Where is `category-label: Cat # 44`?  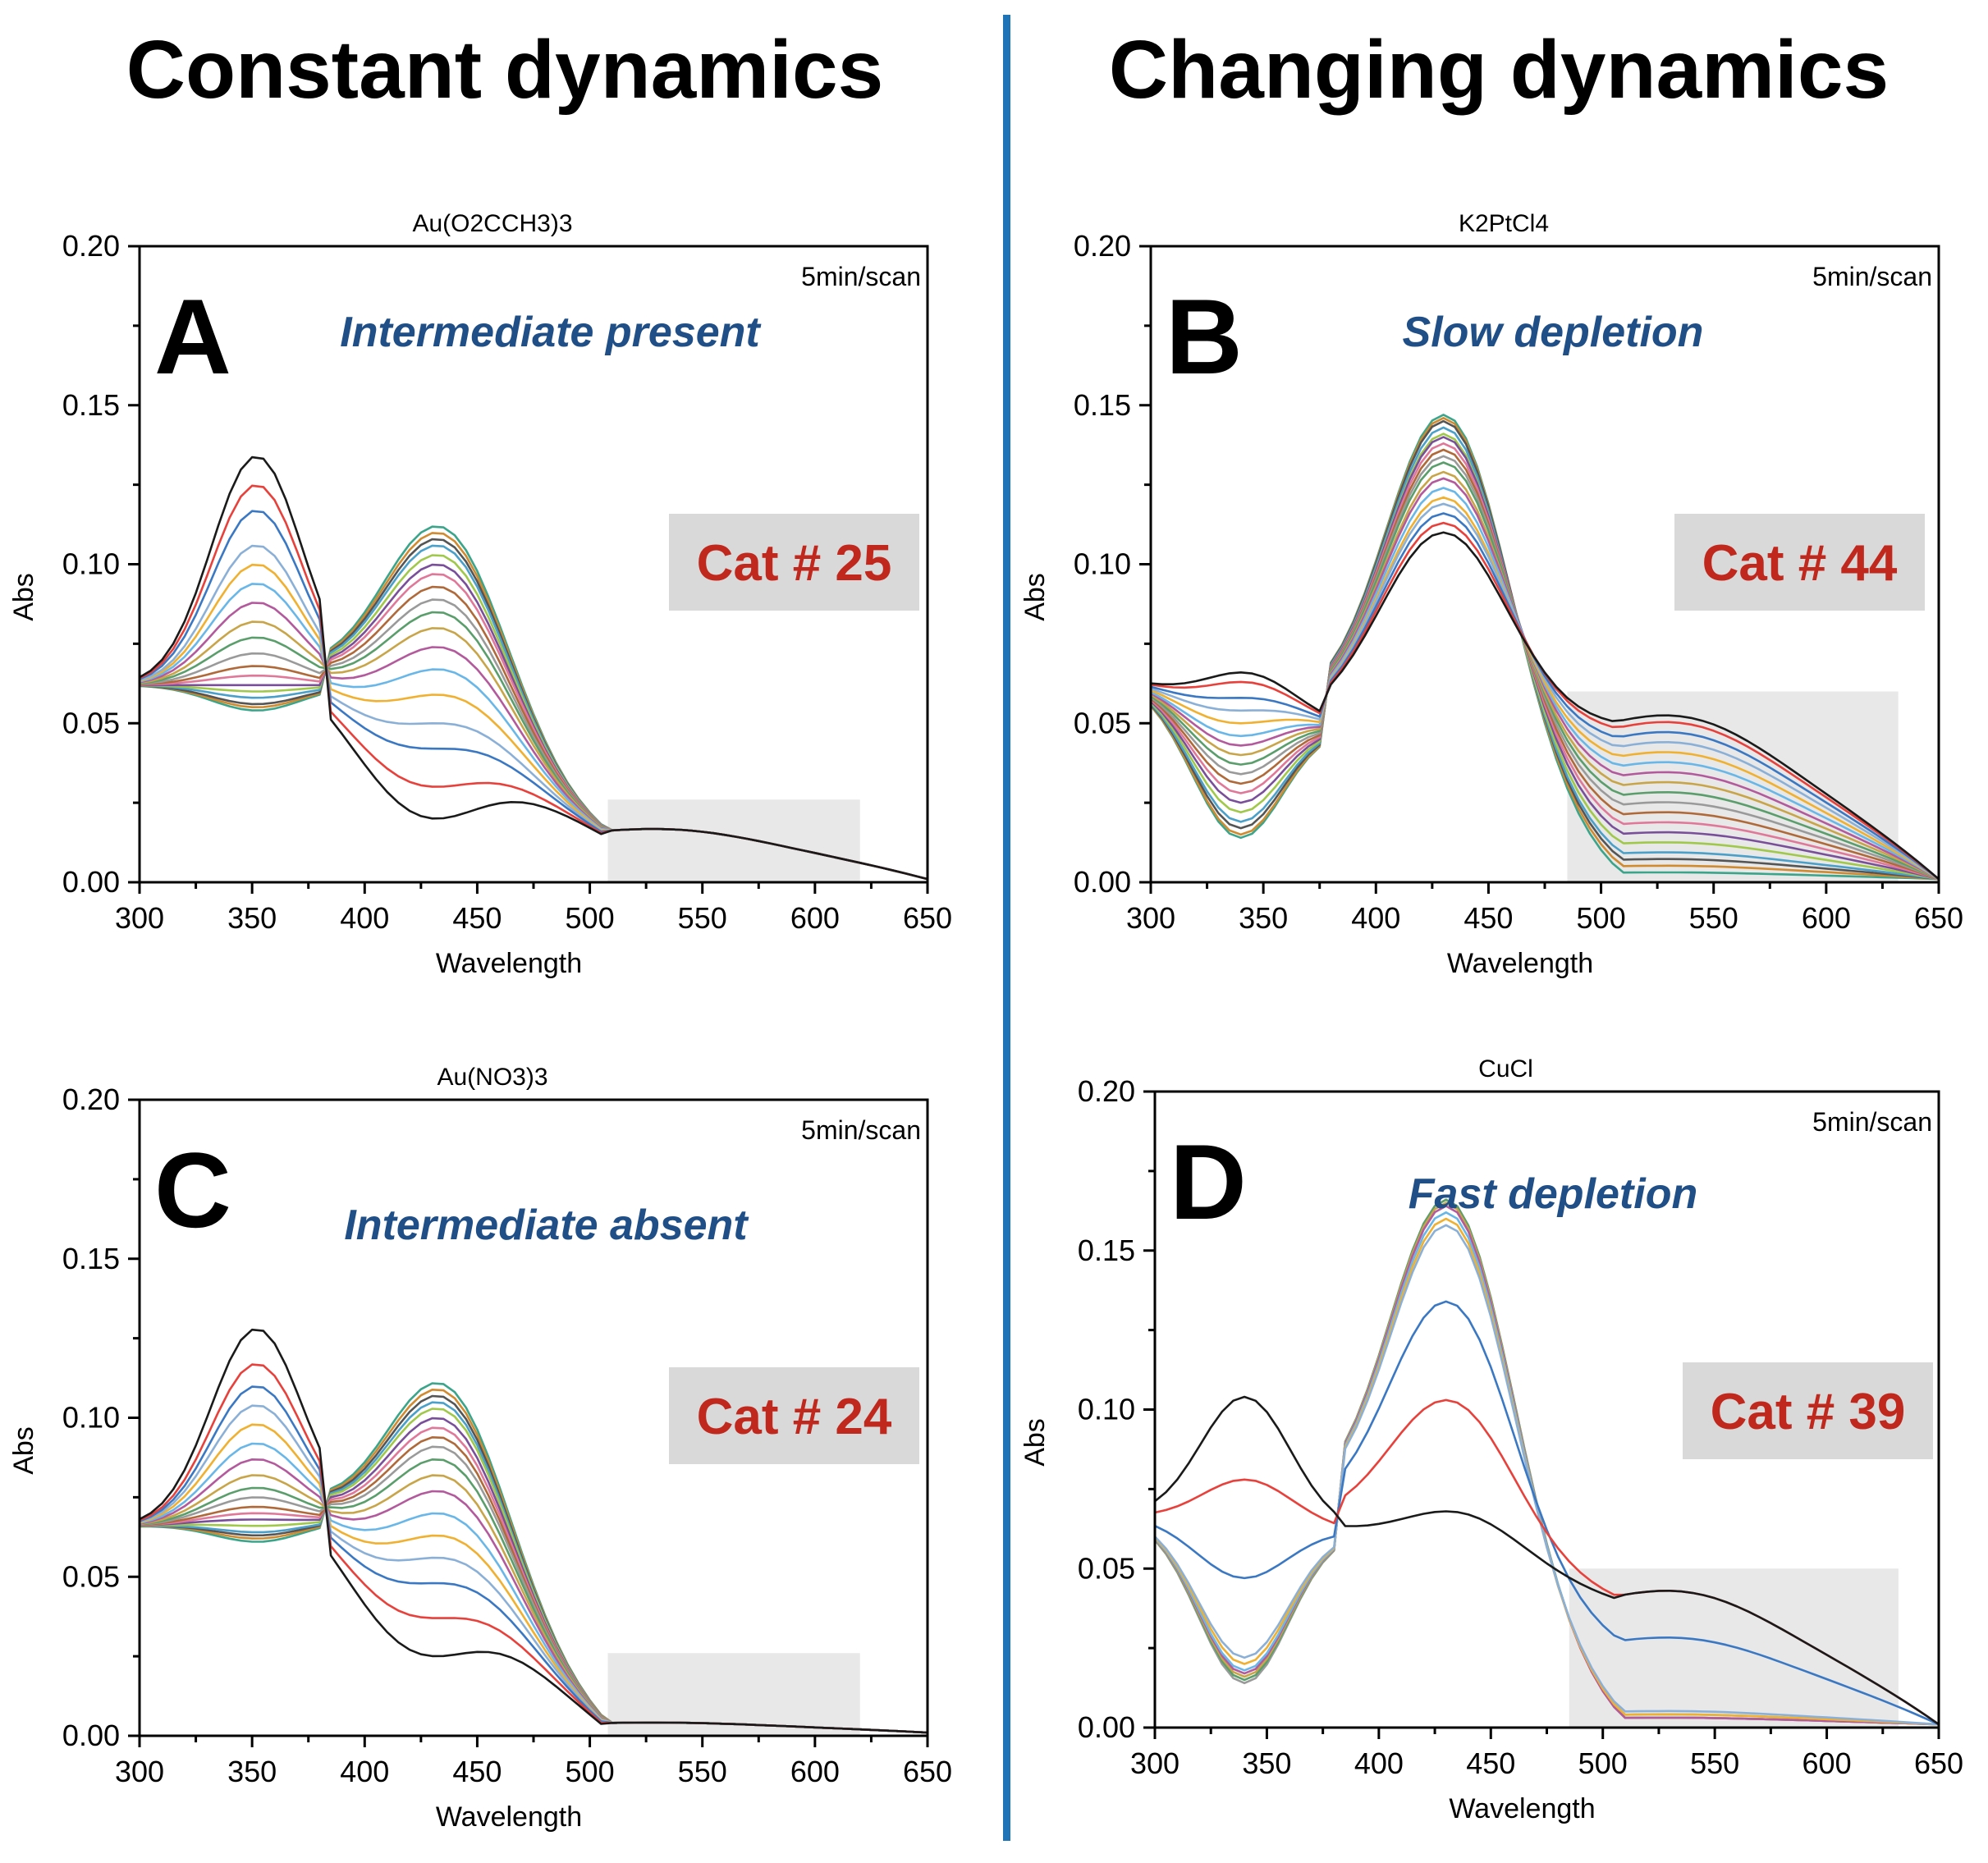 category-label: Cat # 44 is located at coordinates (1800, 563).